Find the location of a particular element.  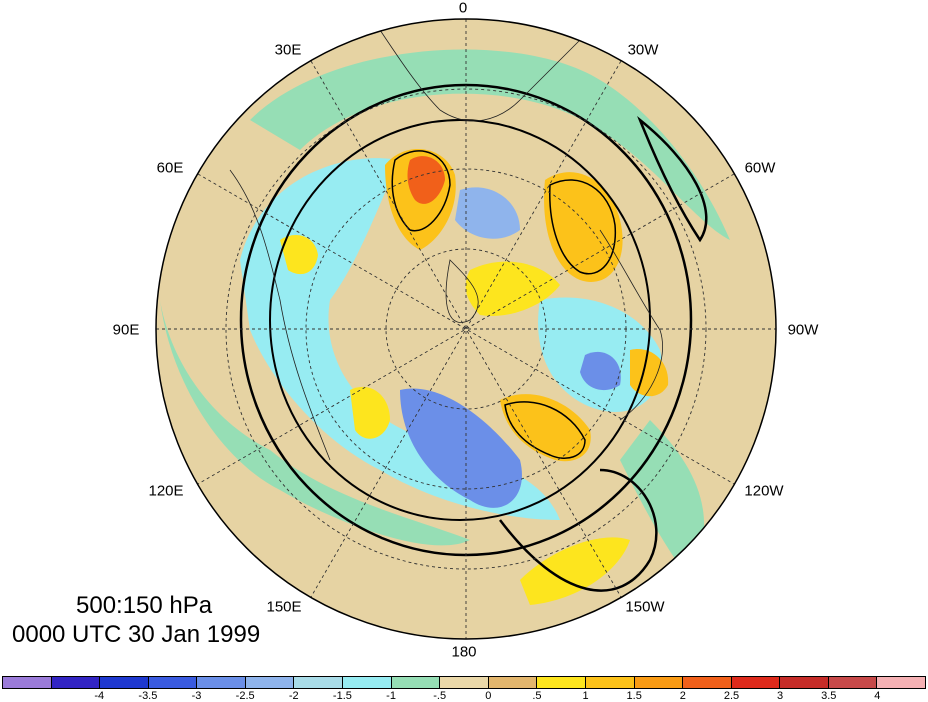

colorbar-tick-label: 3.5 is located at coordinates (829, 696).